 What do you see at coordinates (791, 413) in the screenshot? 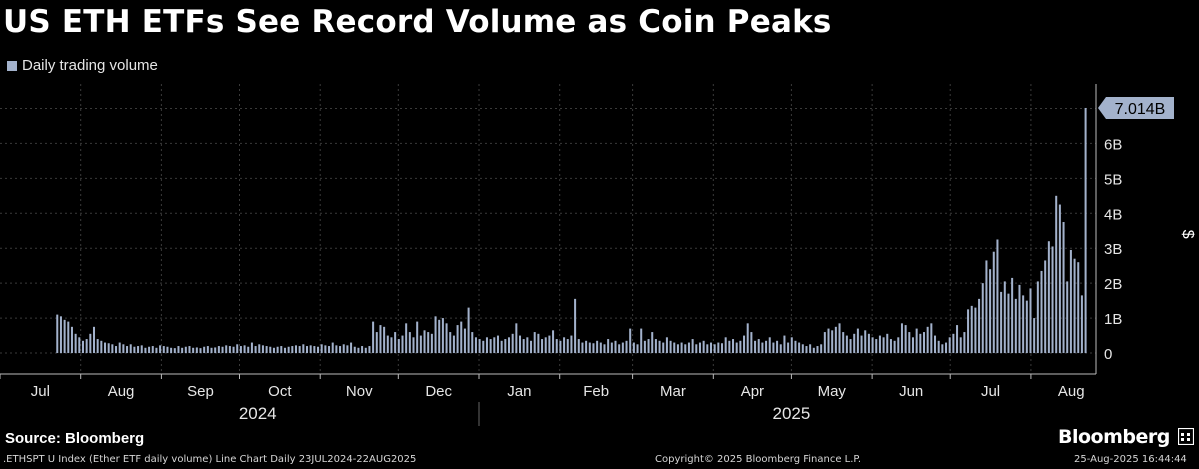
I see `year-label: 2025` at bounding box center [791, 413].